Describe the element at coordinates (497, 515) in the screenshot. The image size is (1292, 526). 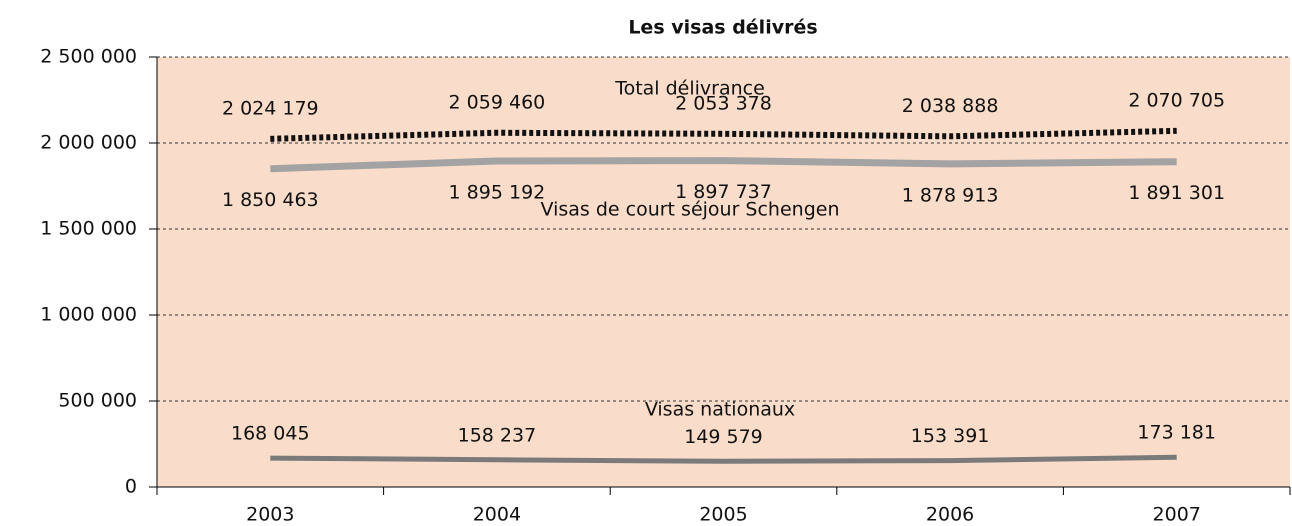
I see `x-tick-label: 2004` at that location.